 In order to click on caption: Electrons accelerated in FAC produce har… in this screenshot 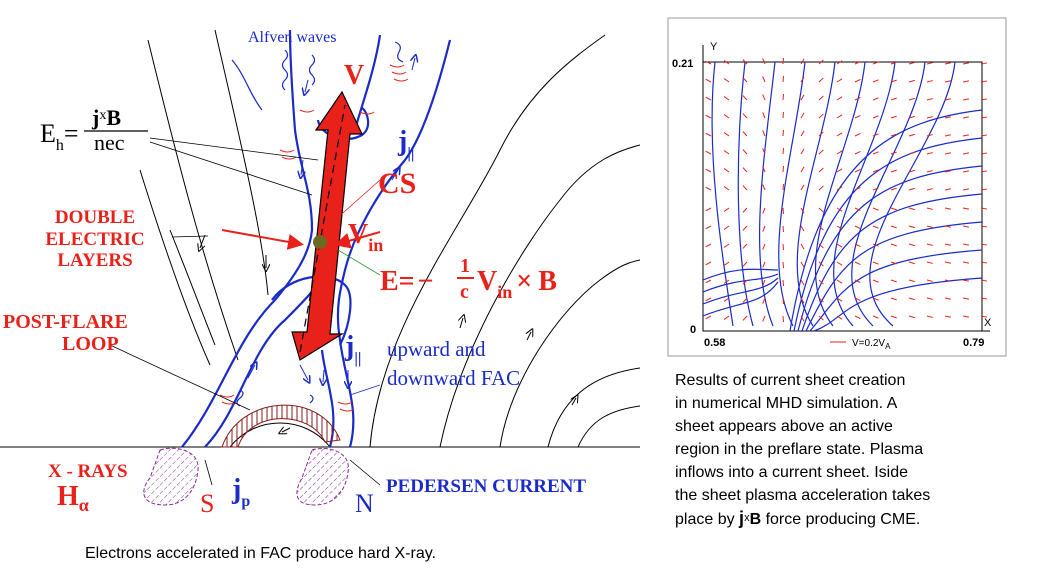, I will do `click(260, 553)`.